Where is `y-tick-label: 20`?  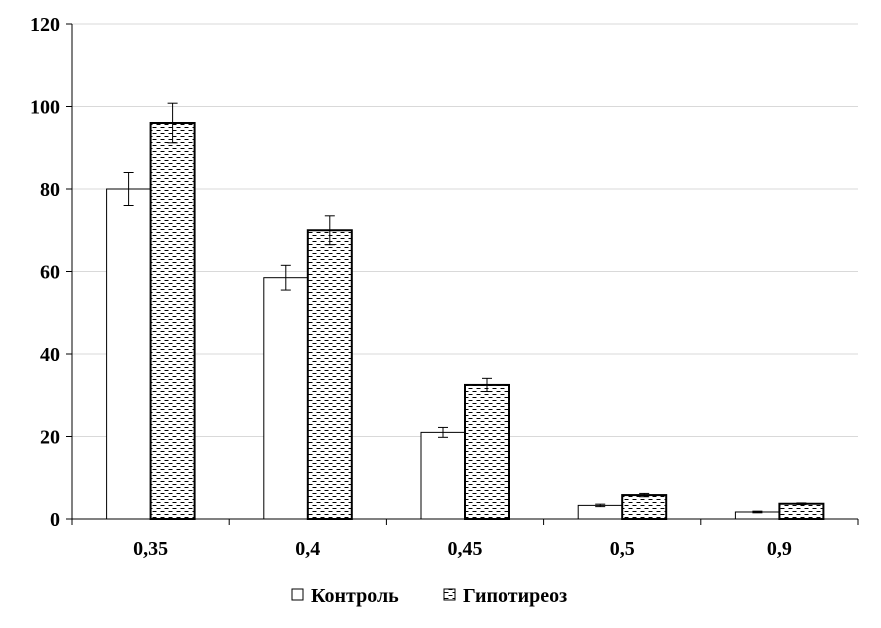
y-tick-label: 20 is located at coordinates (50, 438).